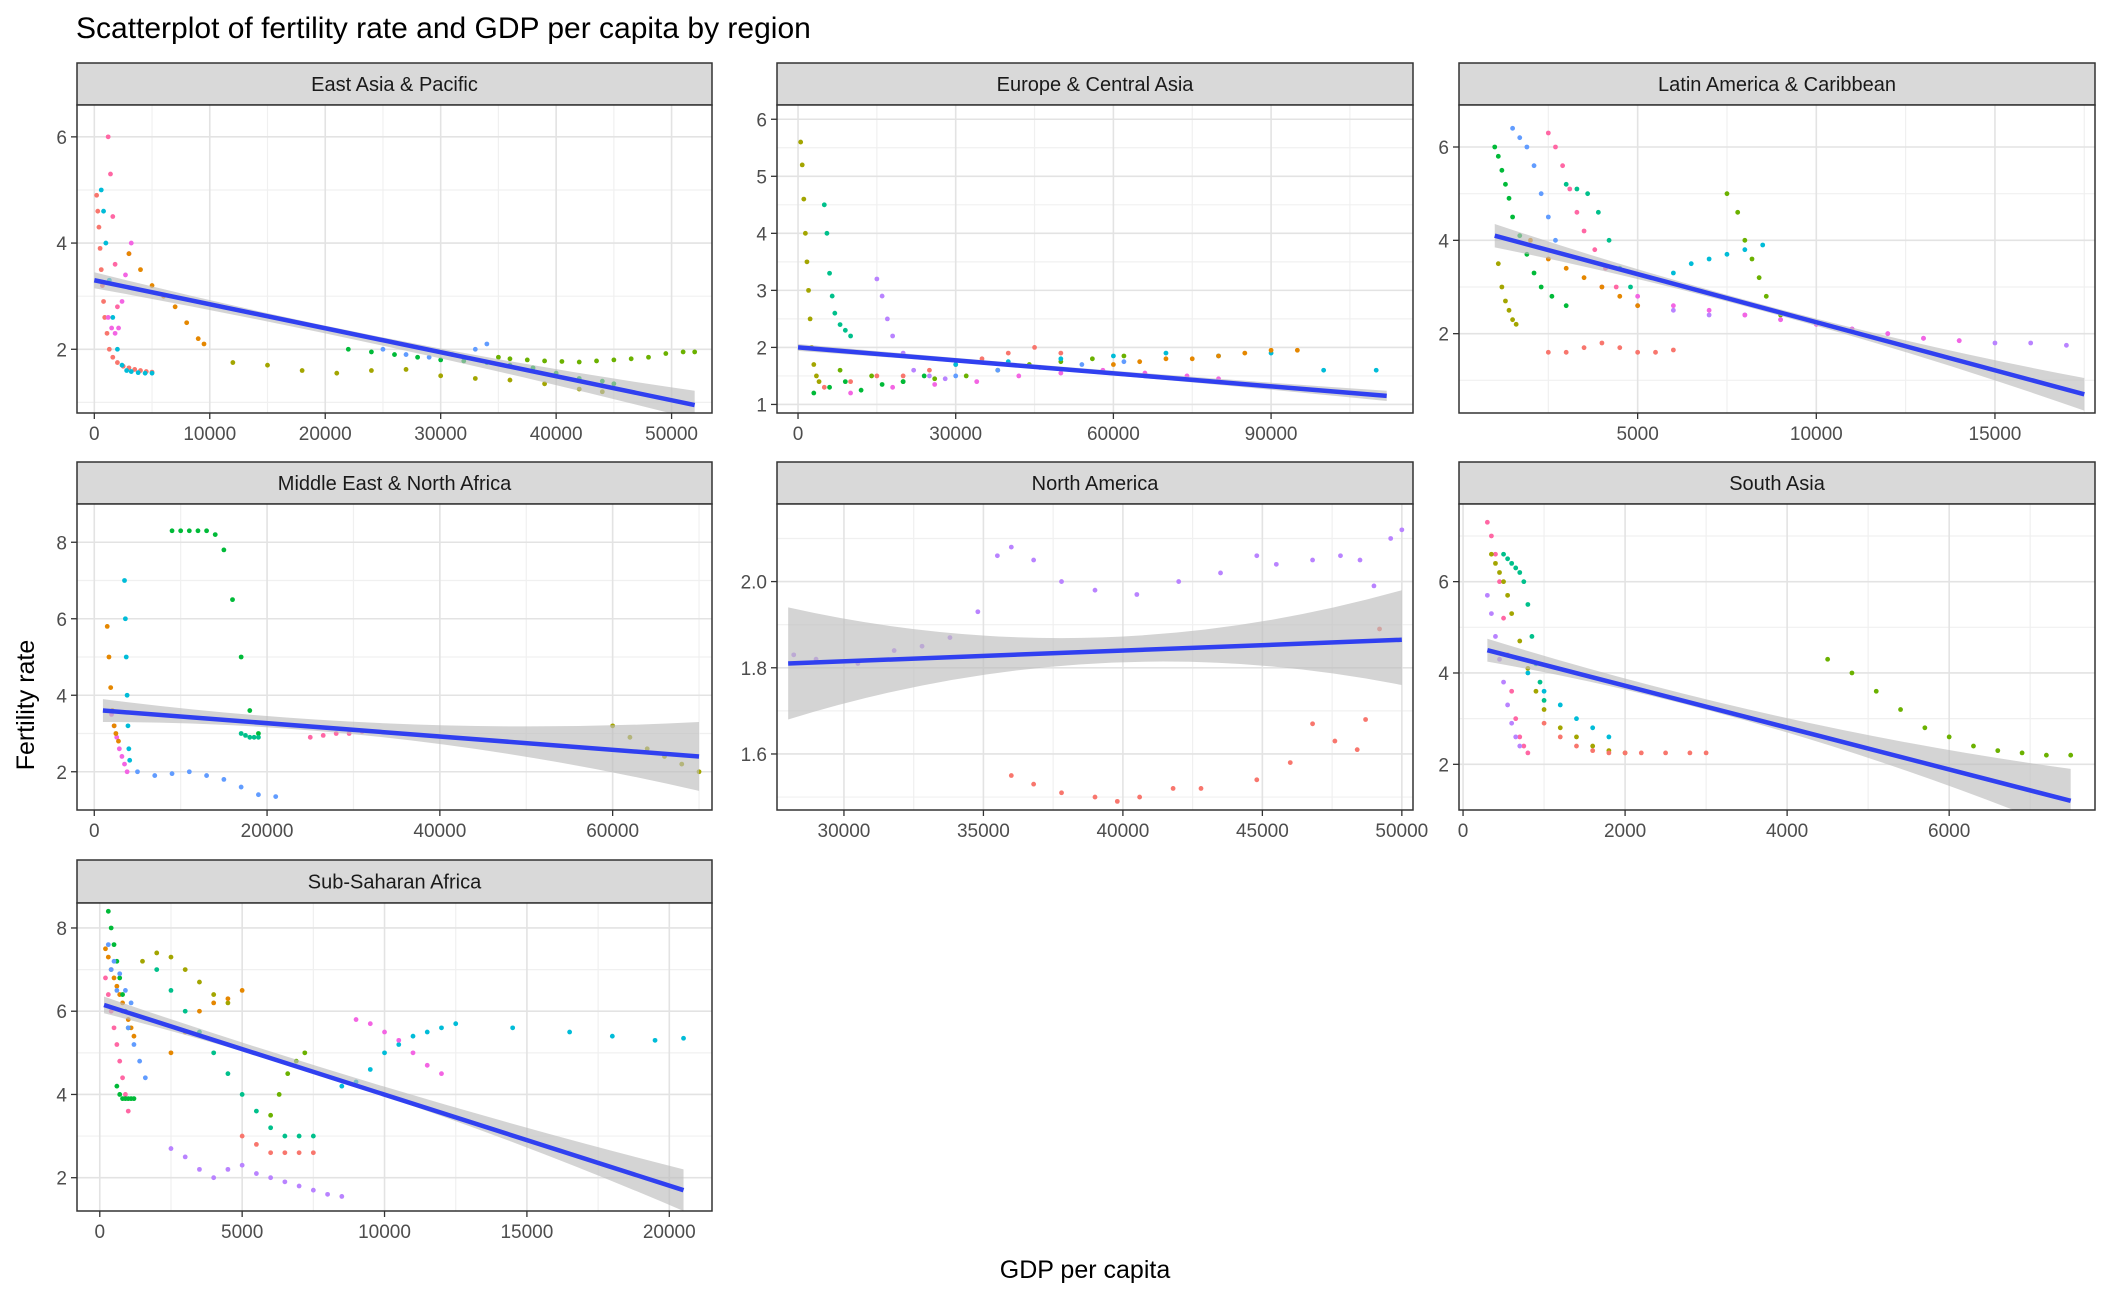 Image resolution: width=2112 pixels, height=1296 pixels. I want to click on facet-strip-label: Latin America & Caribbean, so click(1777, 85).